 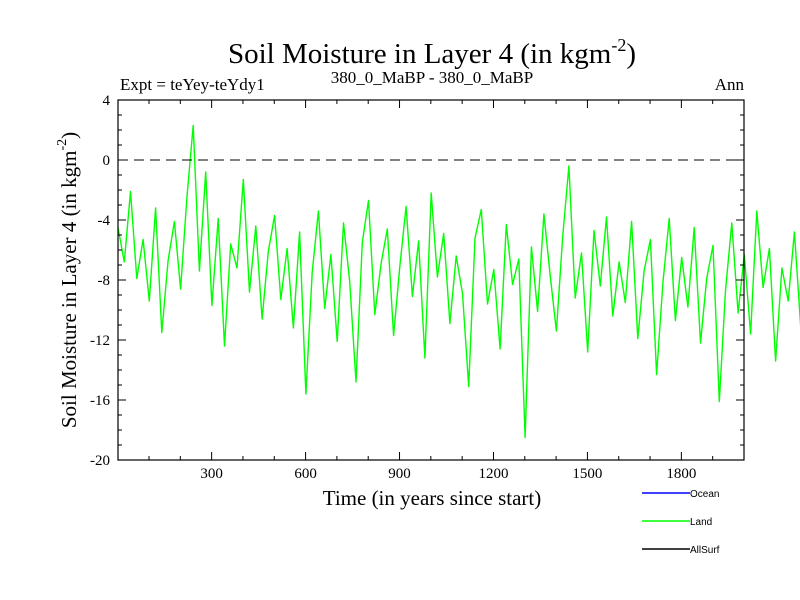 What do you see at coordinates (681, 522) in the screenshot?
I see `legend: Ocean Land AllSurf` at bounding box center [681, 522].